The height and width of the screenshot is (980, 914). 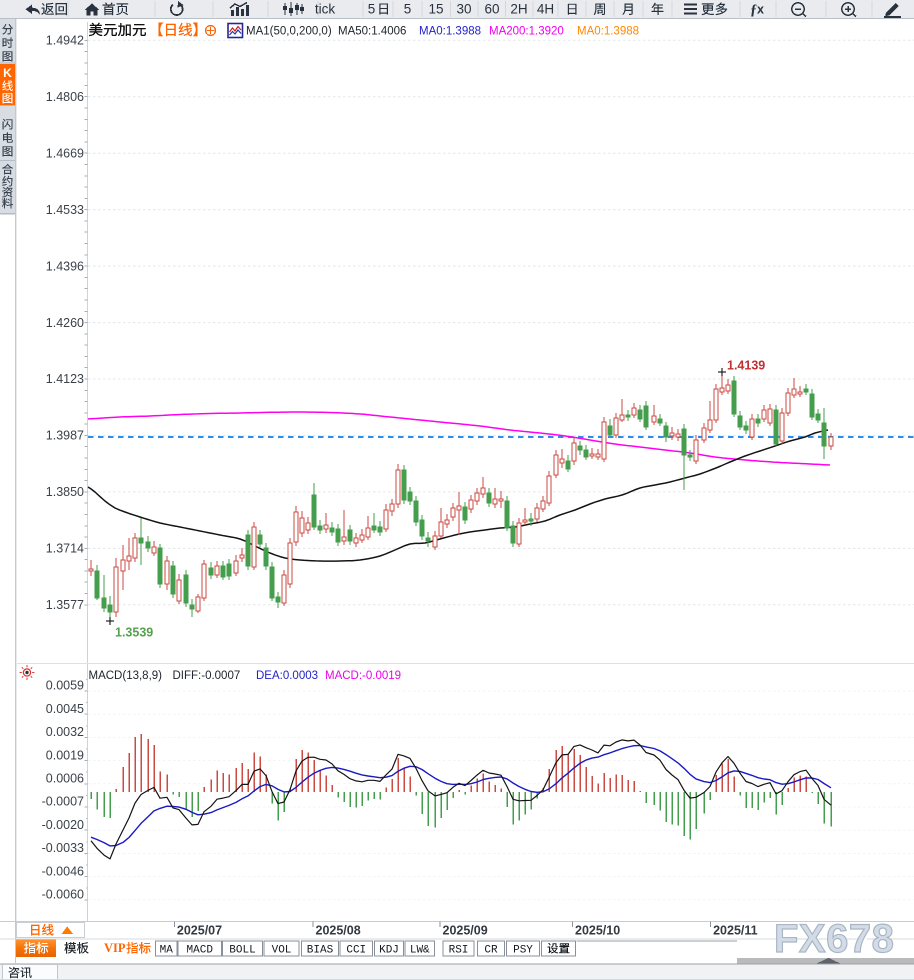 What do you see at coordinates (753, 10) in the screenshot?
I see `svg-text: ƒ` at bounding box center [753, 10].